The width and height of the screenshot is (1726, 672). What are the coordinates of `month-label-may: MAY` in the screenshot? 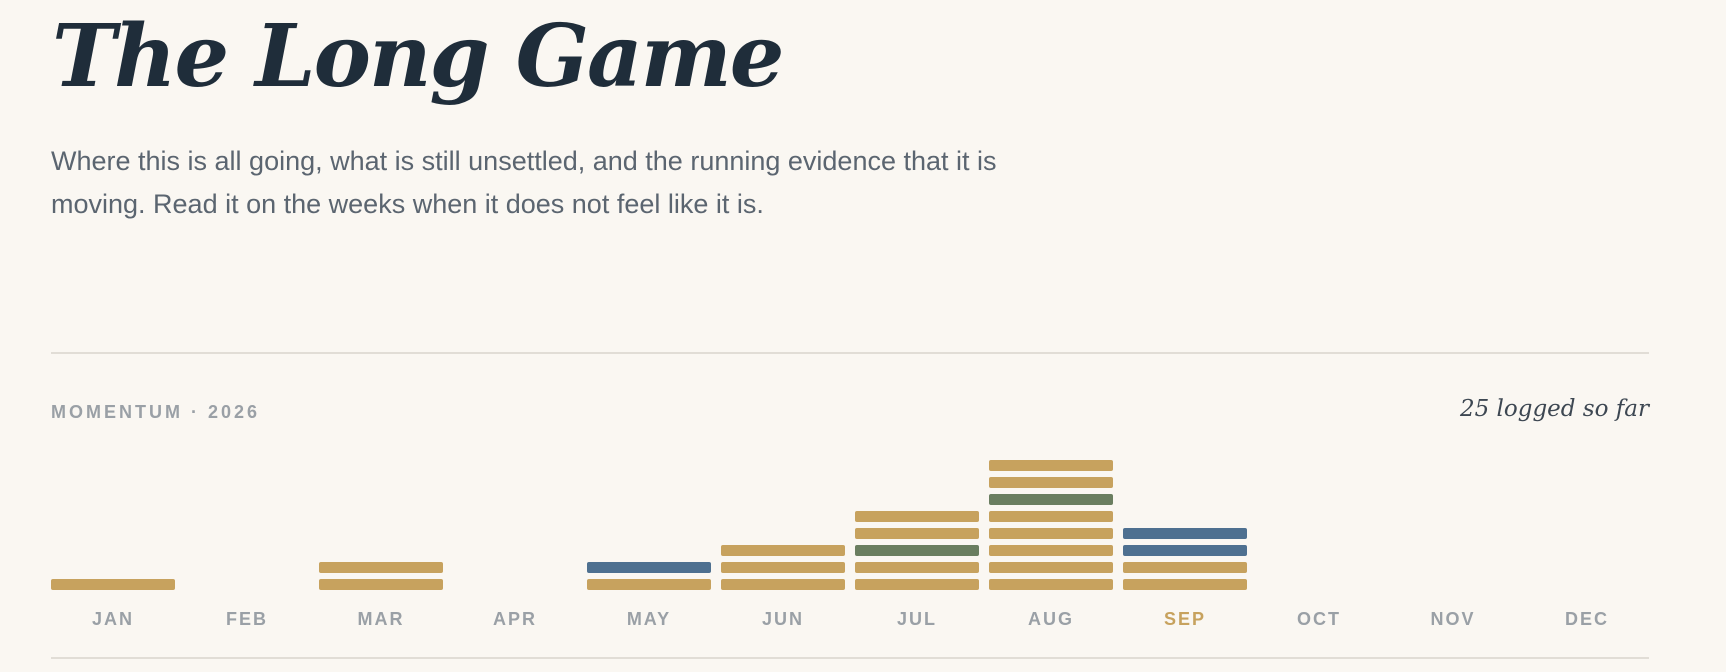 It's located at (649, 619).